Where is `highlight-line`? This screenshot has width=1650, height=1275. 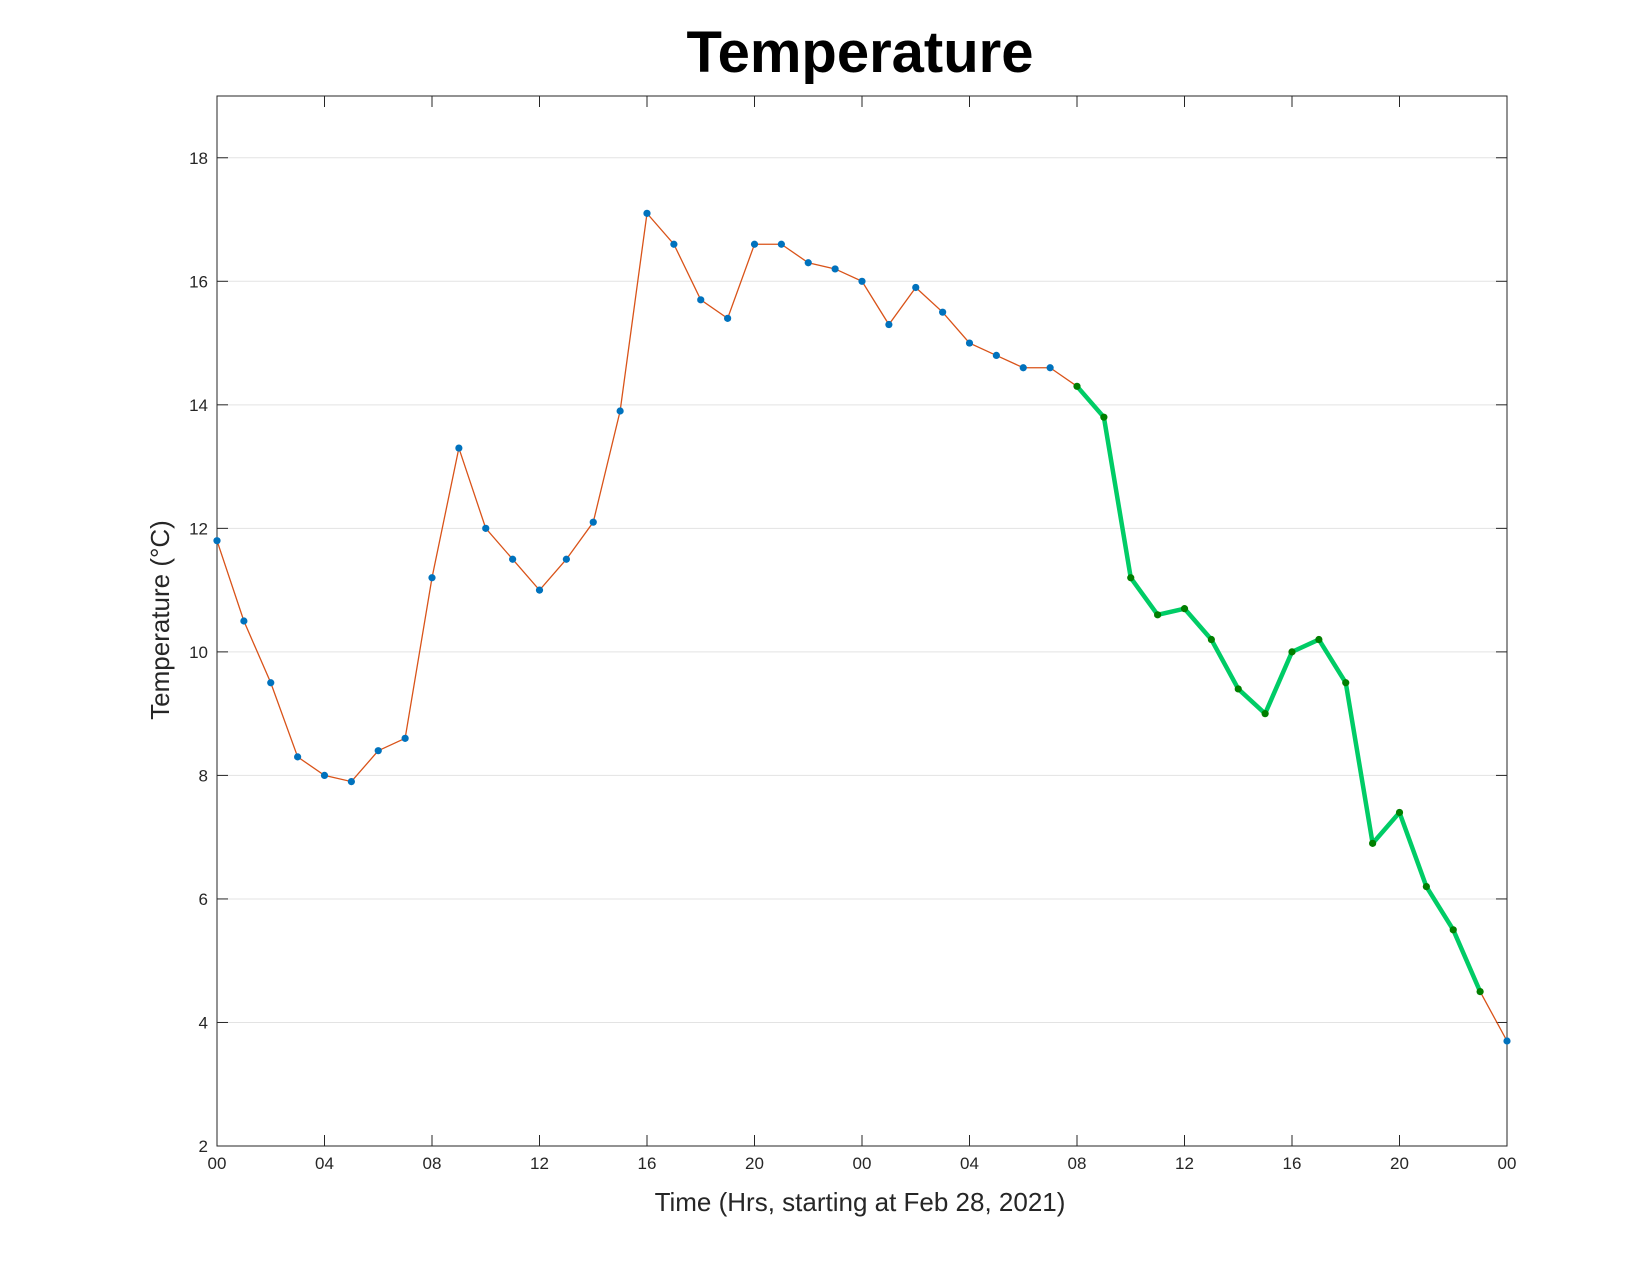
highlight-line is located at coordinates (1279, 688).